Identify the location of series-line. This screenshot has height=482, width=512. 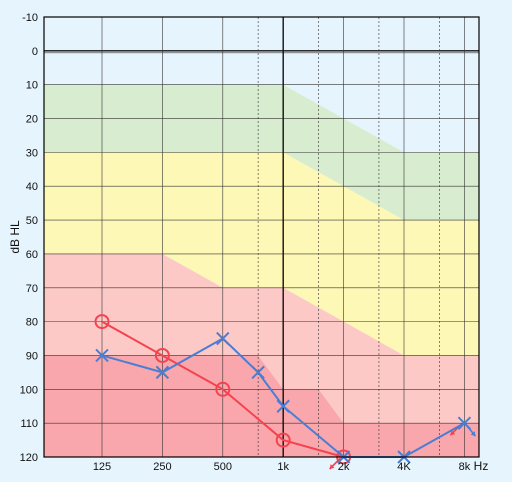
(222, 389).